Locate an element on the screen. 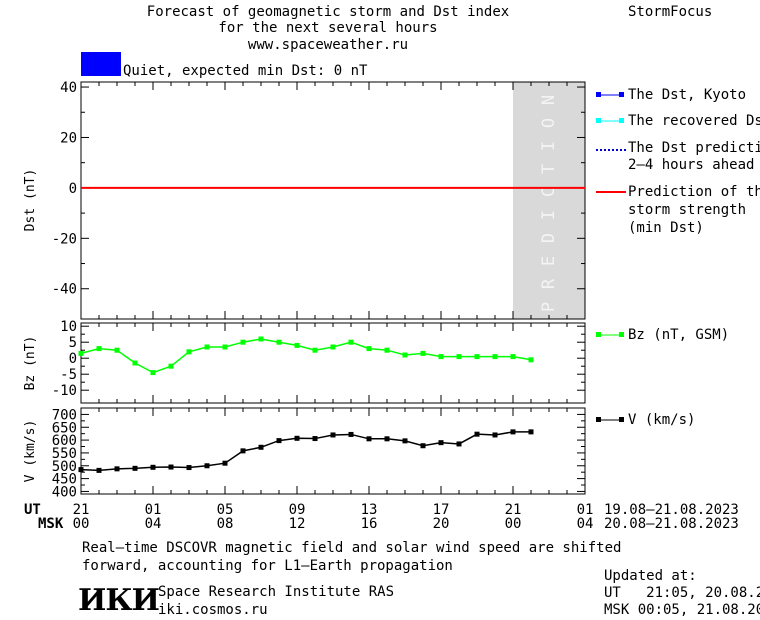 The image size is (760, 620). y-tick-label: -20 is located at coordinates (64, 239).